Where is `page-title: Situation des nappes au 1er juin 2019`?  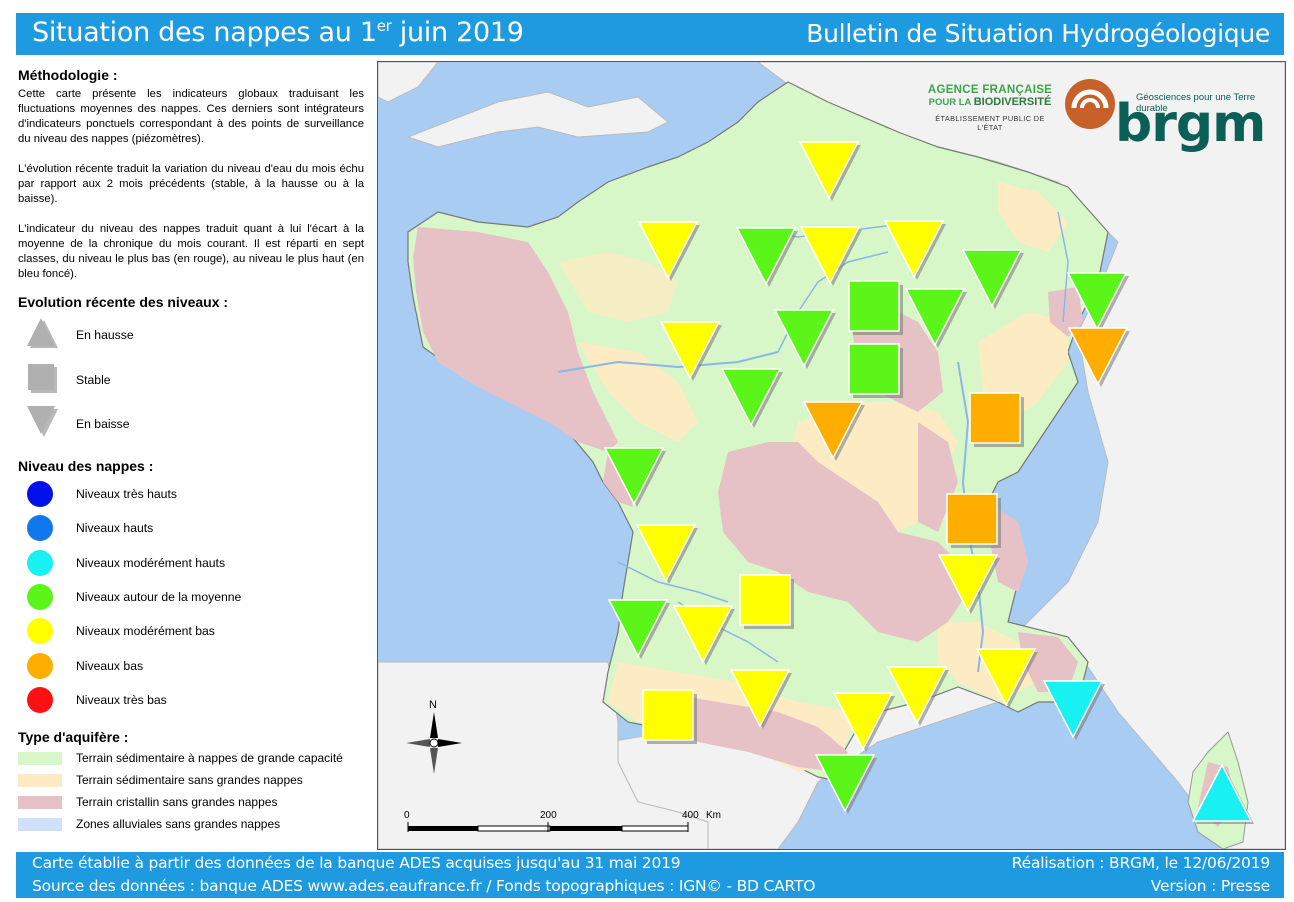 page-title: Situation des nappes au 1er juin 2019 is located at coordinates (278, 32).